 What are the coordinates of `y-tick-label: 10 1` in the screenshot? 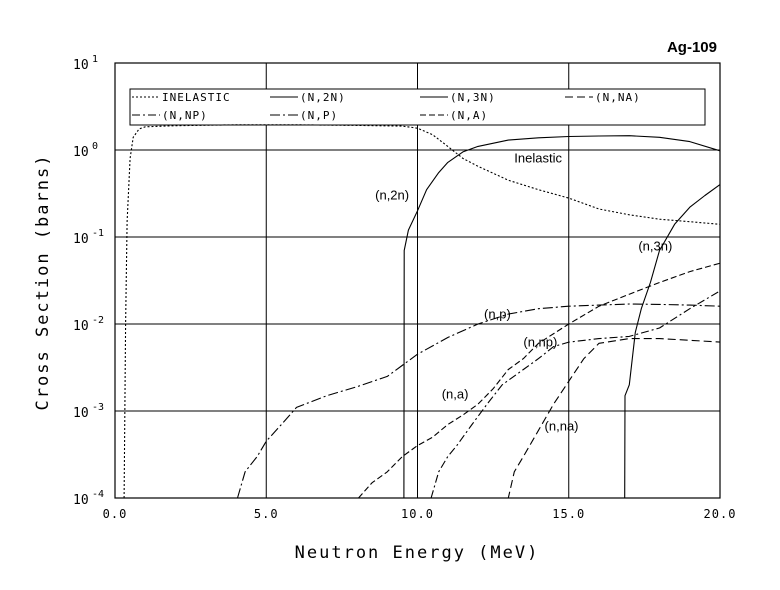 It's located at (85, 63).